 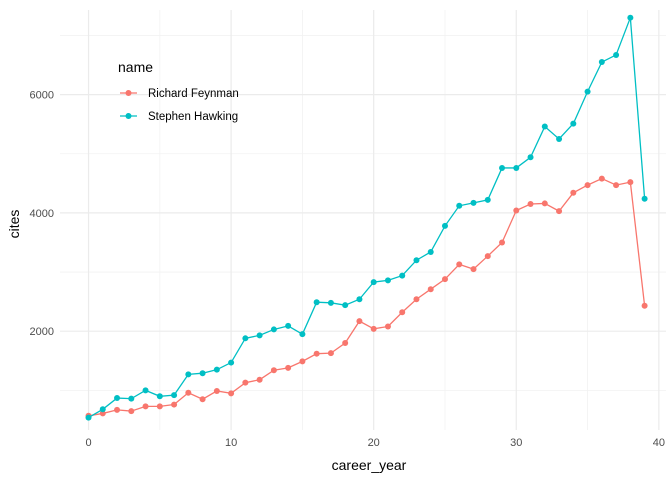 What do you see at coordinates (135, 67) in the screenshot?
I see `legend-title: name` at bounding box center [135, 67].